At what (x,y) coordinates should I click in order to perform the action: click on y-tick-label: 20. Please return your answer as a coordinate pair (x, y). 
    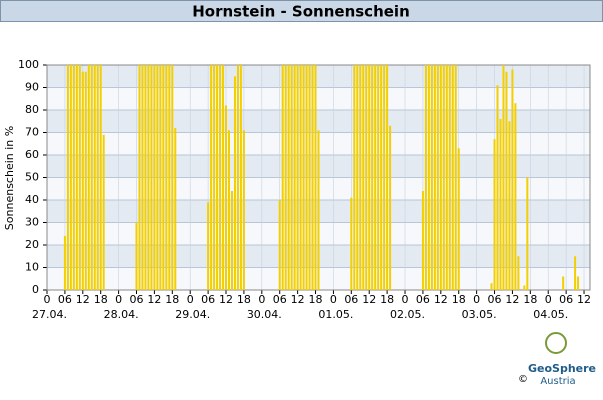
    Looking at the image, I should click on (32, 244).